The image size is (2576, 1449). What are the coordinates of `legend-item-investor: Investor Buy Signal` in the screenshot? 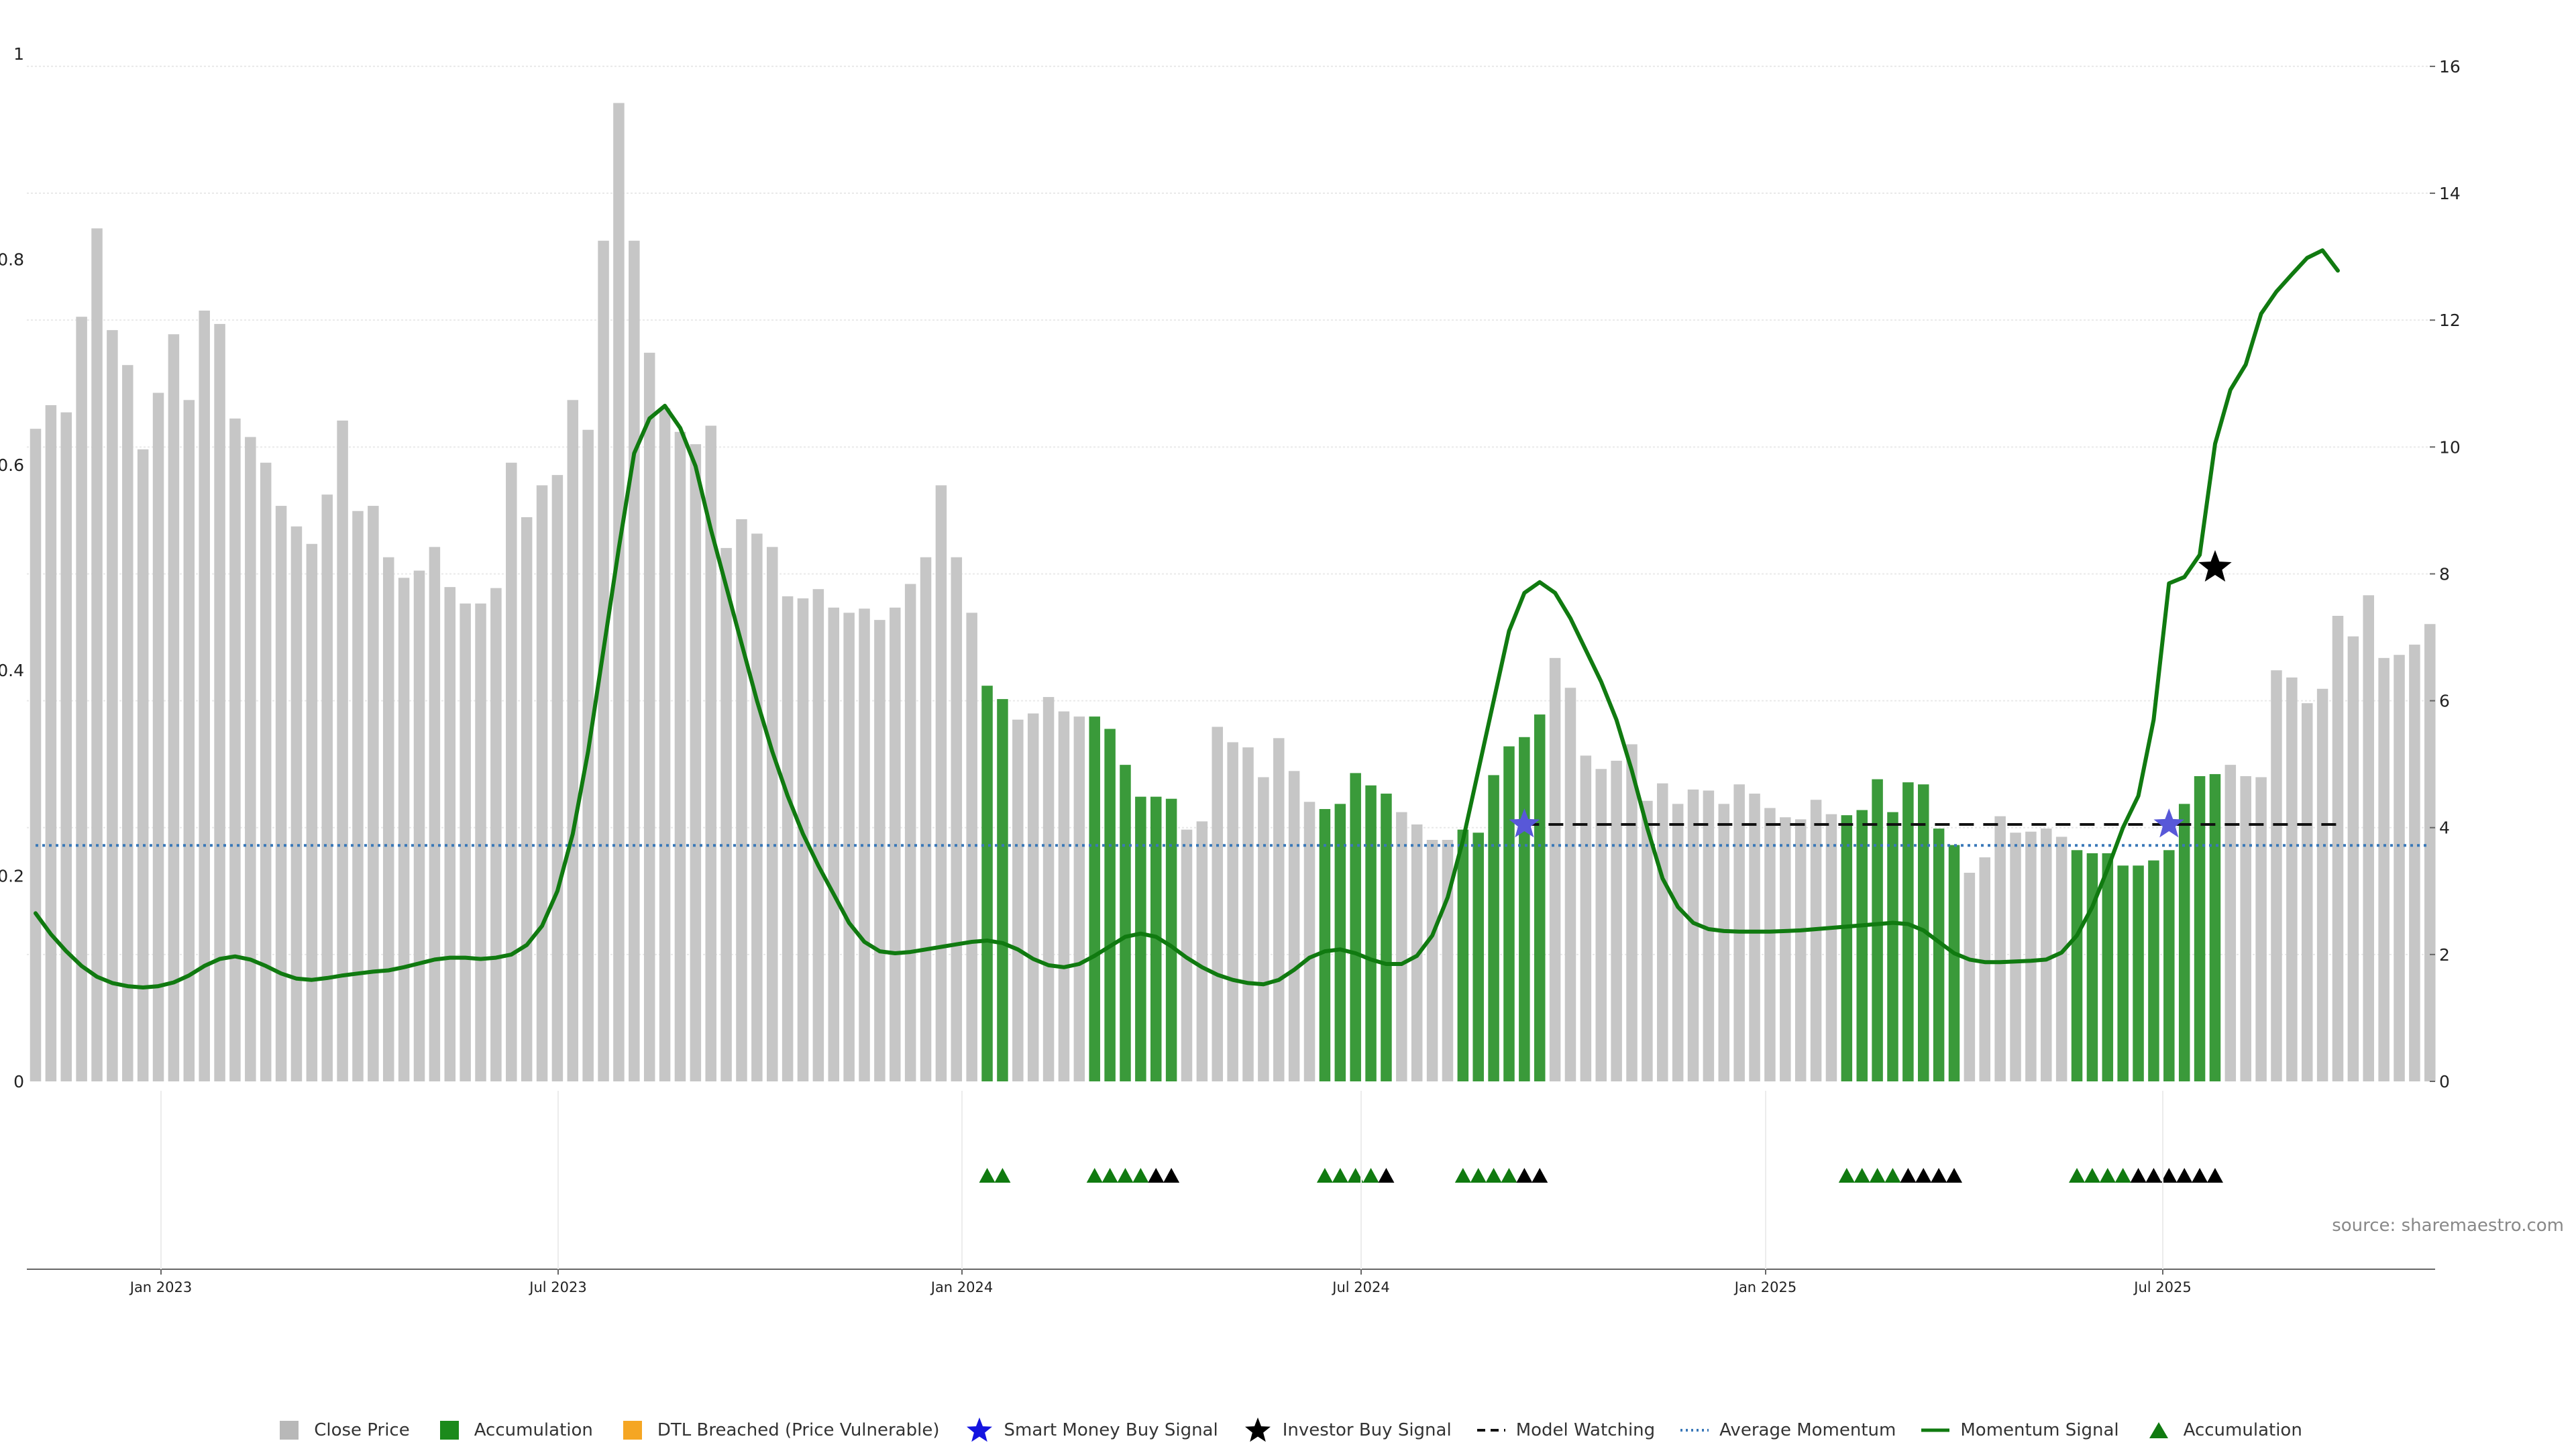 It's located at (1347, 1430).